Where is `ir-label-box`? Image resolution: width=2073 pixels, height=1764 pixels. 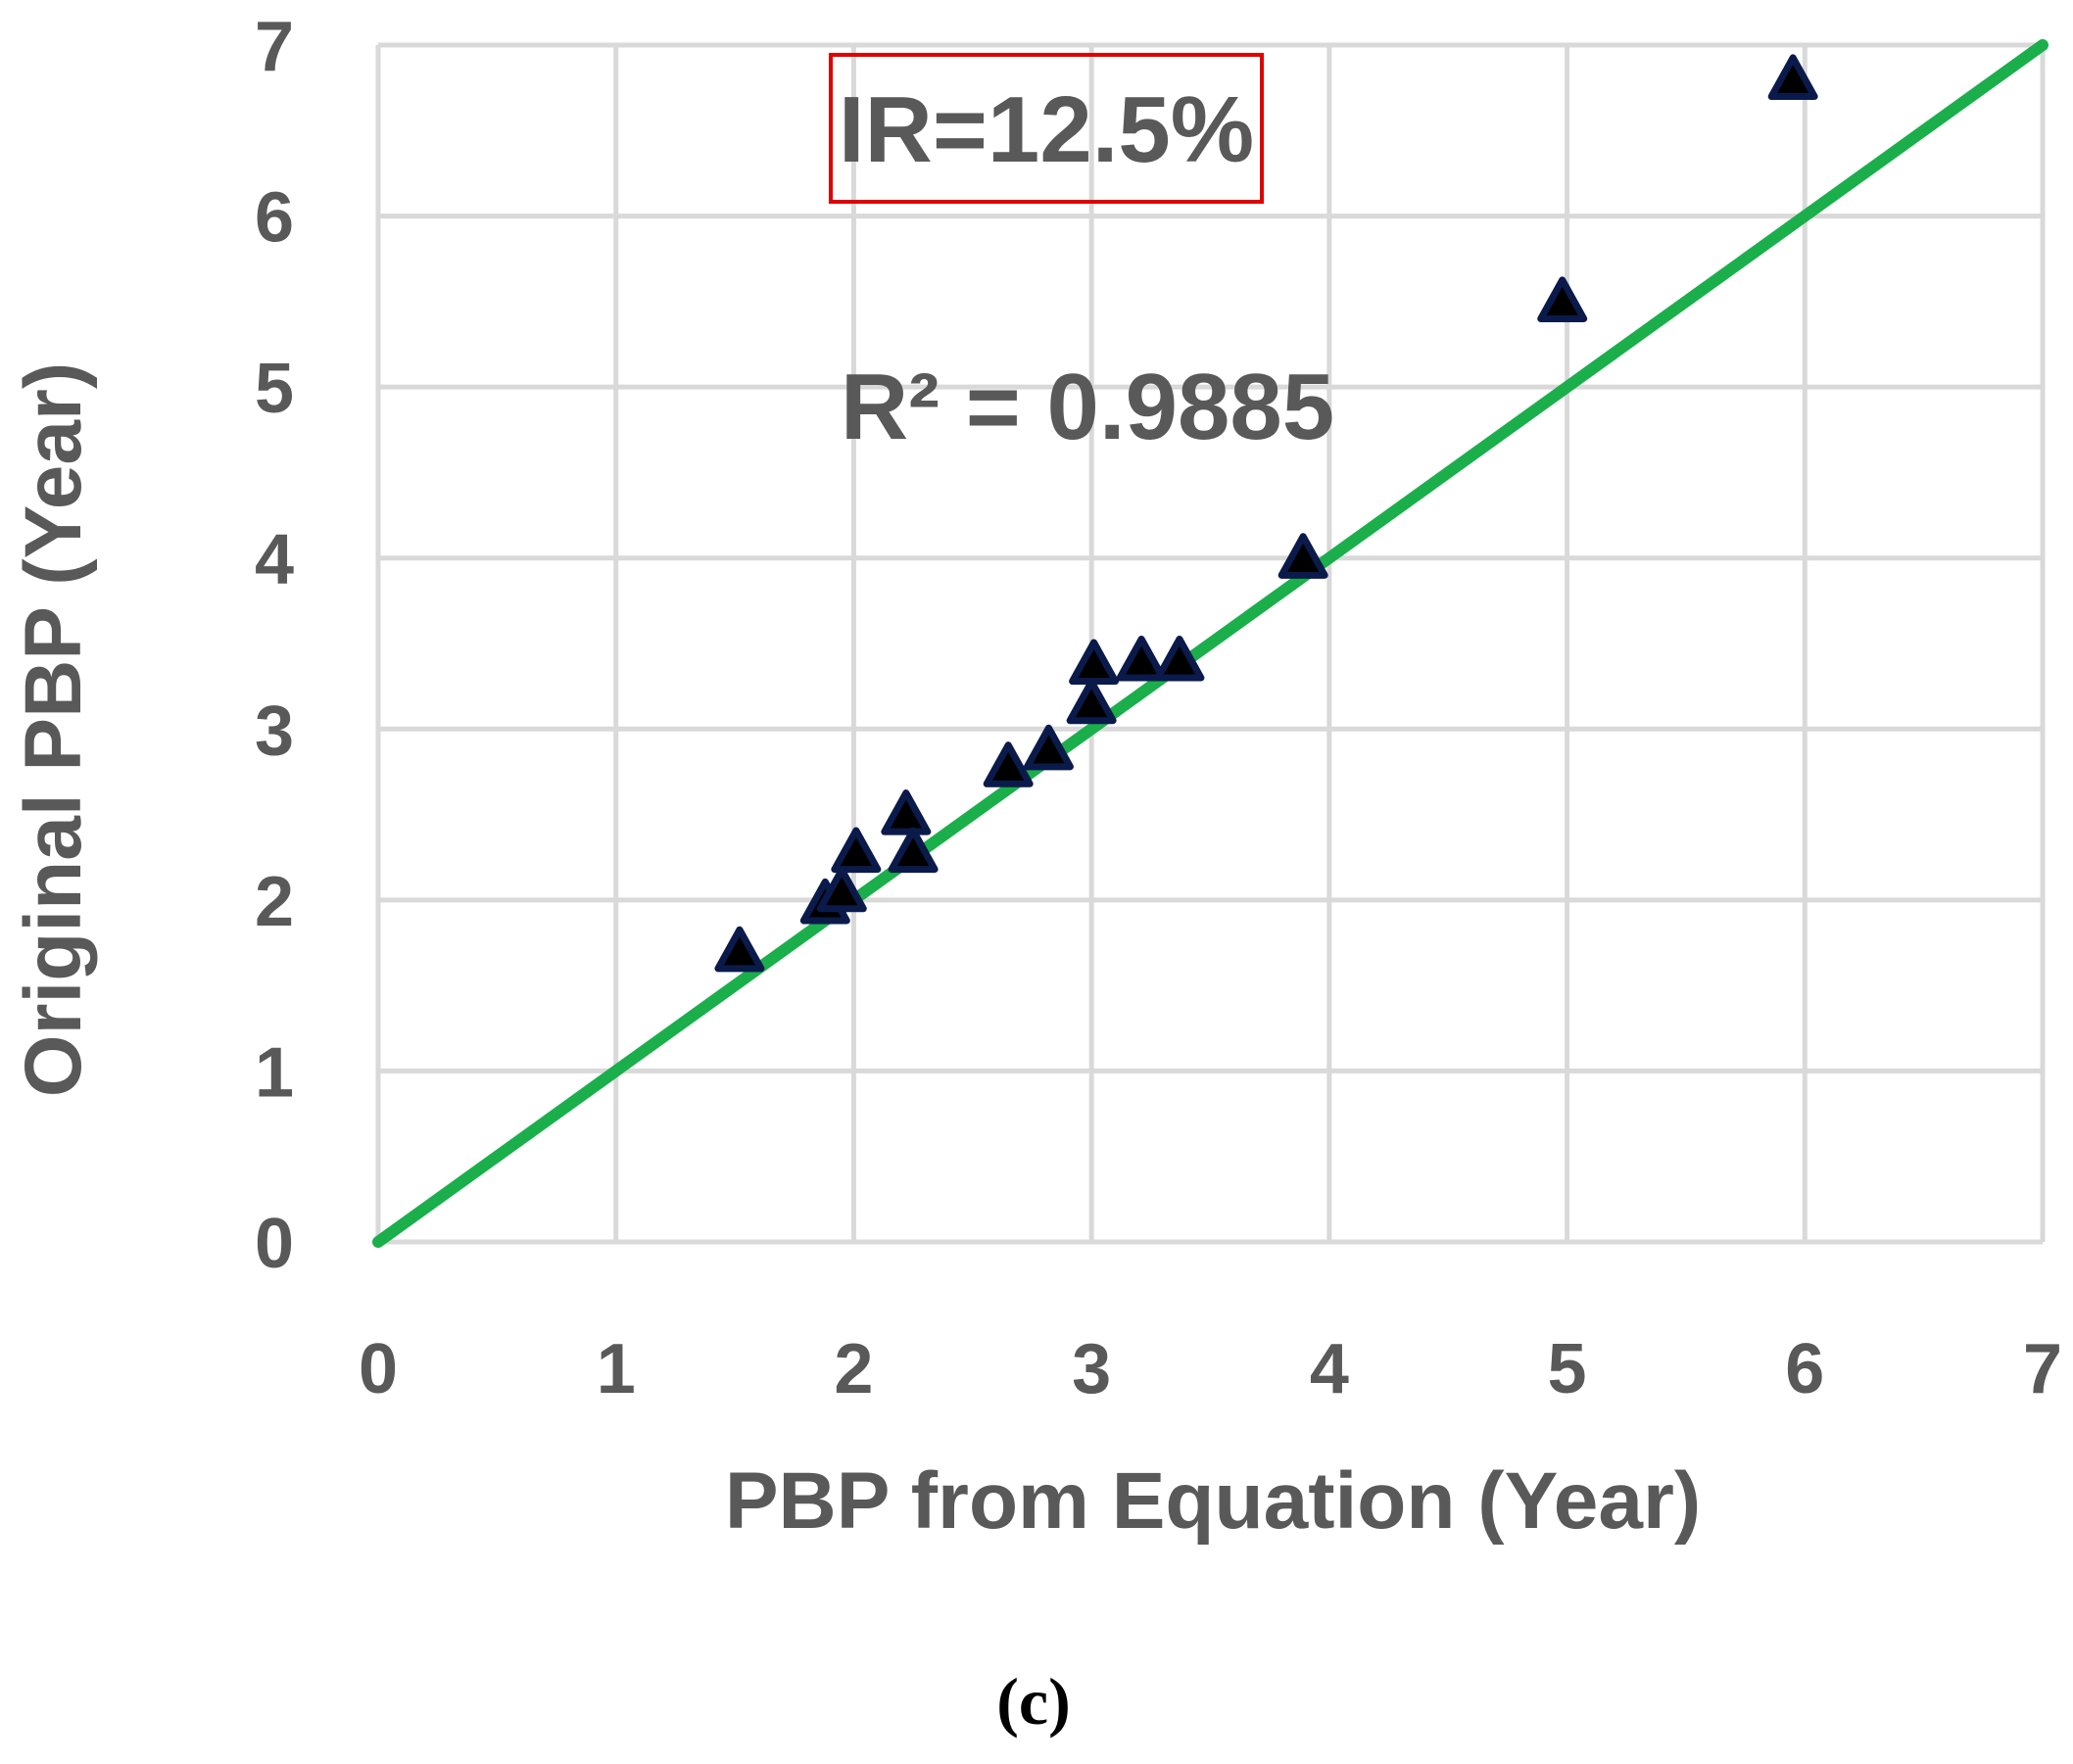 ir-label-box is located at coordinates (1046, 128).